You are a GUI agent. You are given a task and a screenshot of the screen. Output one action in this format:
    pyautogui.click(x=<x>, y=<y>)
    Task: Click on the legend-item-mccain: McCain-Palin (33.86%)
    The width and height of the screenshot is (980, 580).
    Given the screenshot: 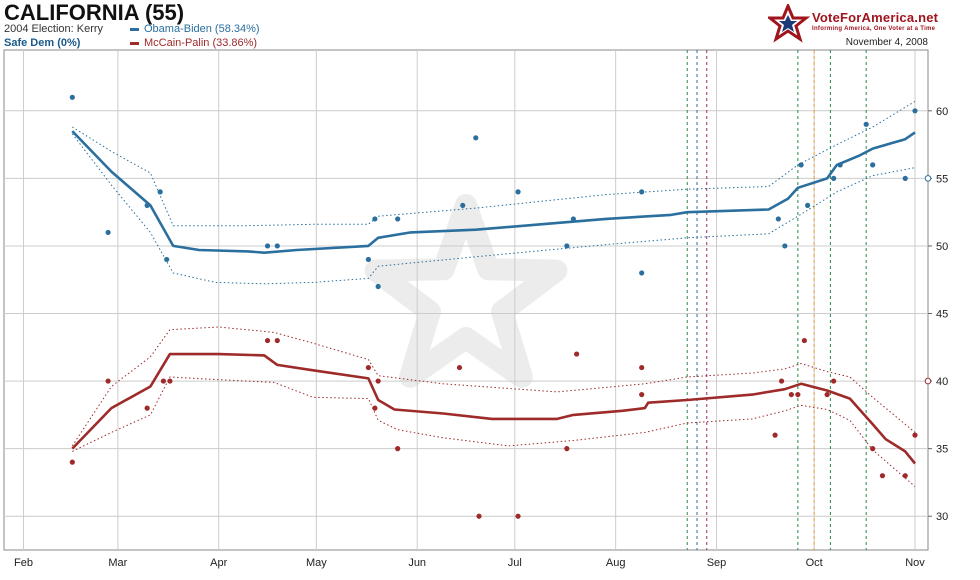 What is the action you would take?
    pyautogui.click(x=193, y=43)
    